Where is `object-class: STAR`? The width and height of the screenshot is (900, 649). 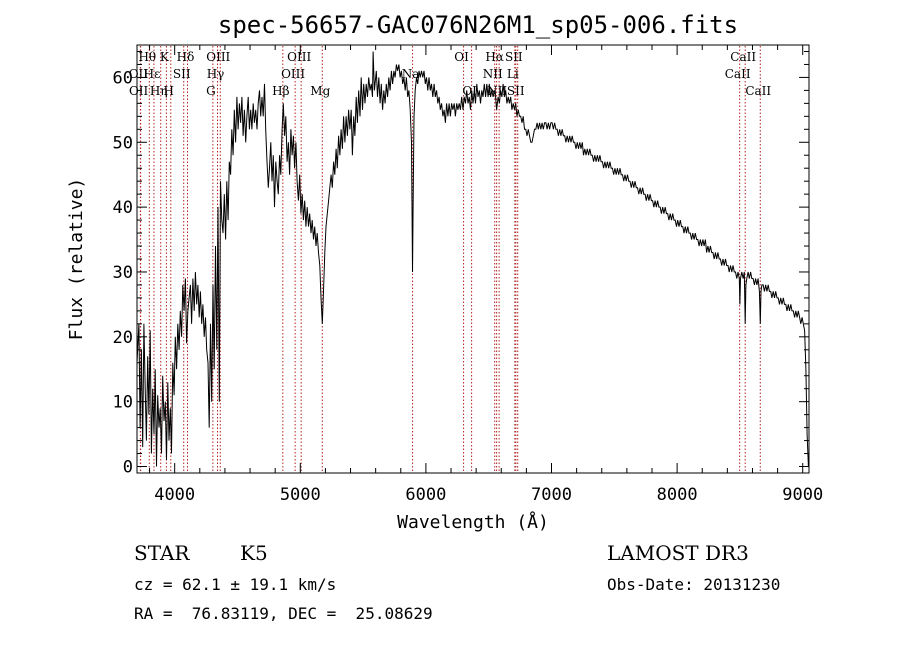 object-class: STAR is located at coordinates (162, 553).